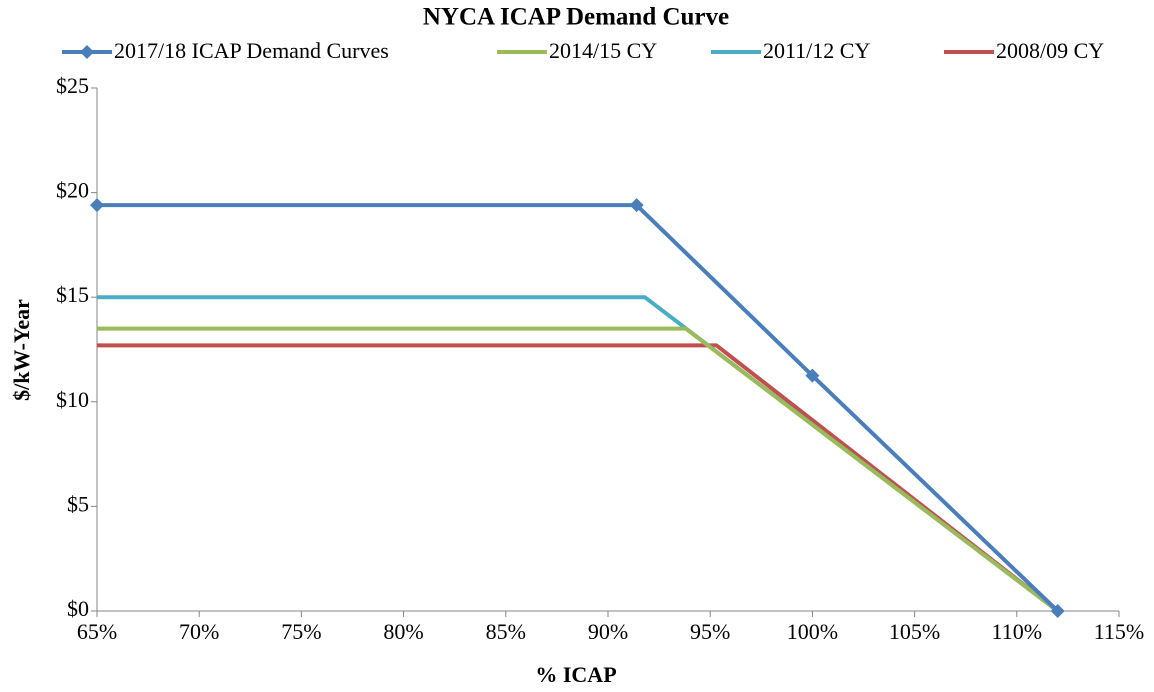 The width and height of the screenshot is (1154, 692). Describe the element at coordinates (199, 631) in the screenshot. I see `x-tick-label: 70%` at that location.